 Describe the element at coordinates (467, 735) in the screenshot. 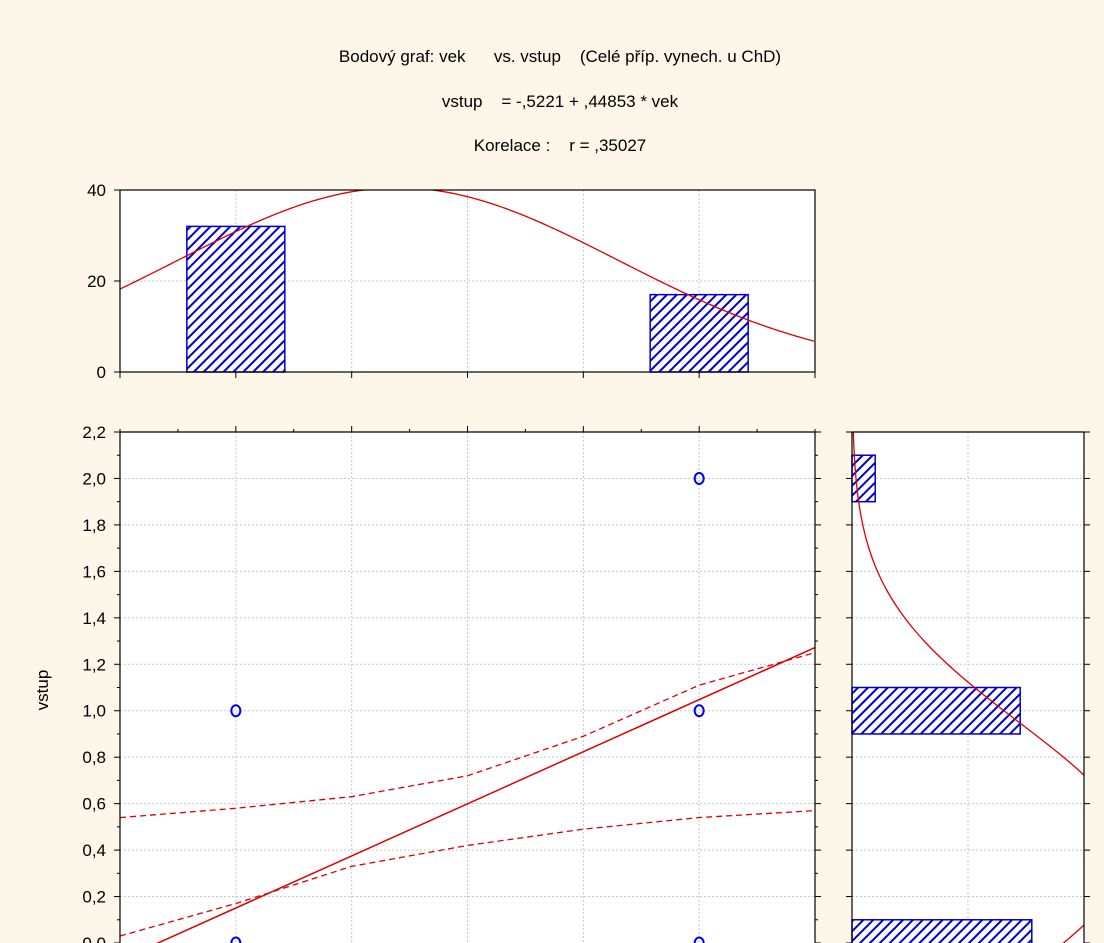

I see `confidence-band-upper` at that location.